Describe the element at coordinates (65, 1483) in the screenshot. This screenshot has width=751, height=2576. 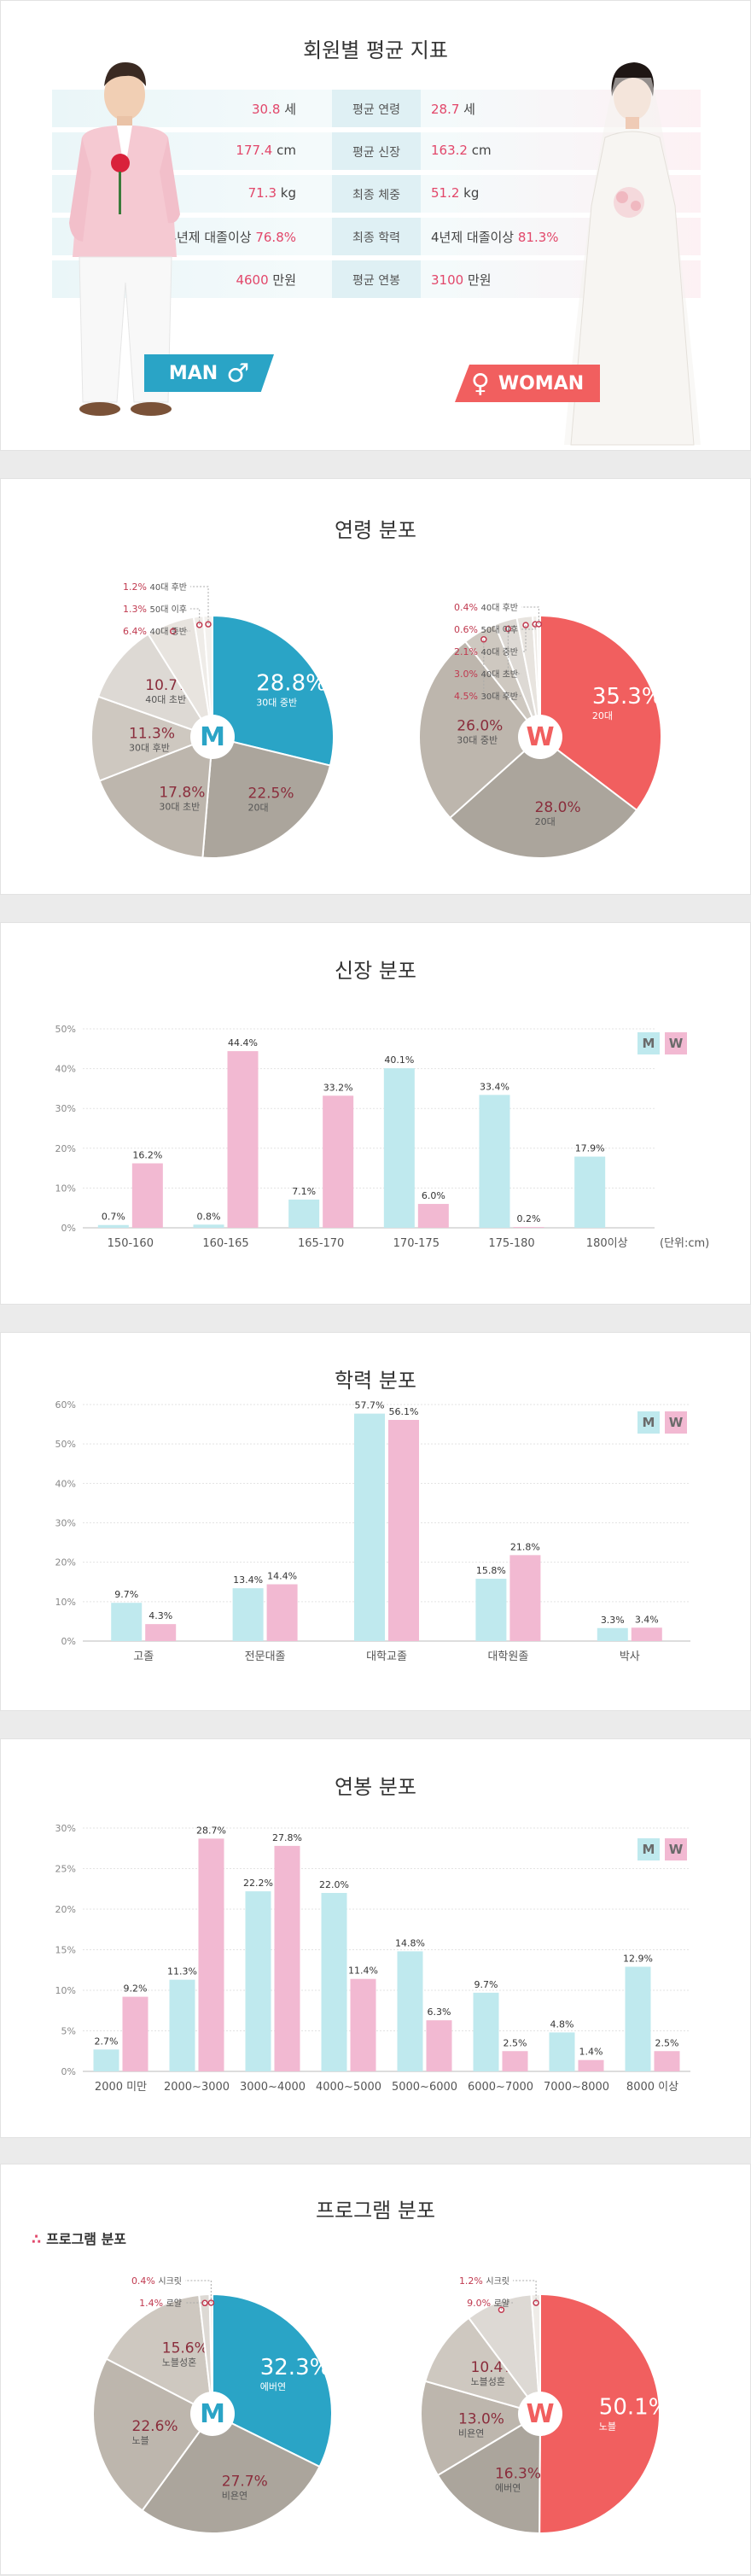
I see `y-tick-label: 40%` at that location.